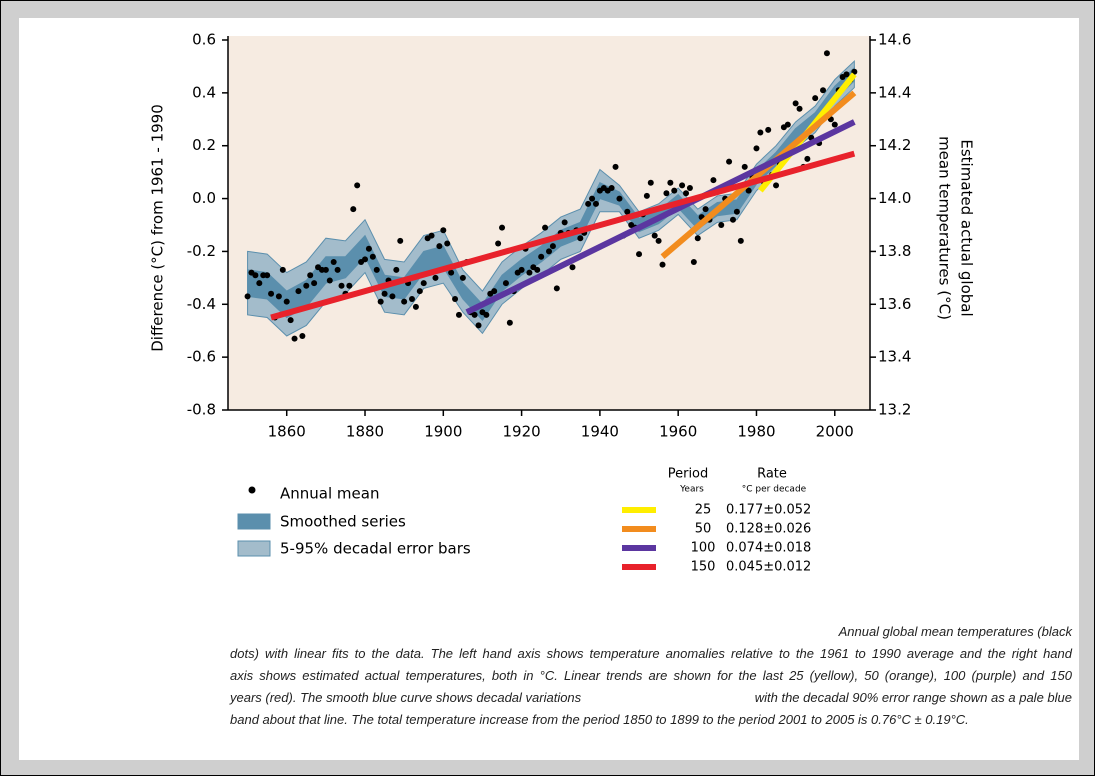 The height and width of the screenshot is (776, 1095). I want to click on legend-label: 100, so click(703, 548).